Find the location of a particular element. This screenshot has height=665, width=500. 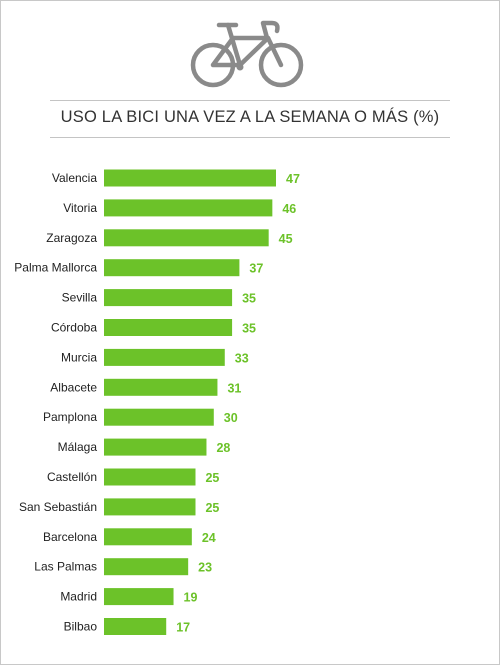

bar-palma-mallorca is located at coordinates (172, 268).